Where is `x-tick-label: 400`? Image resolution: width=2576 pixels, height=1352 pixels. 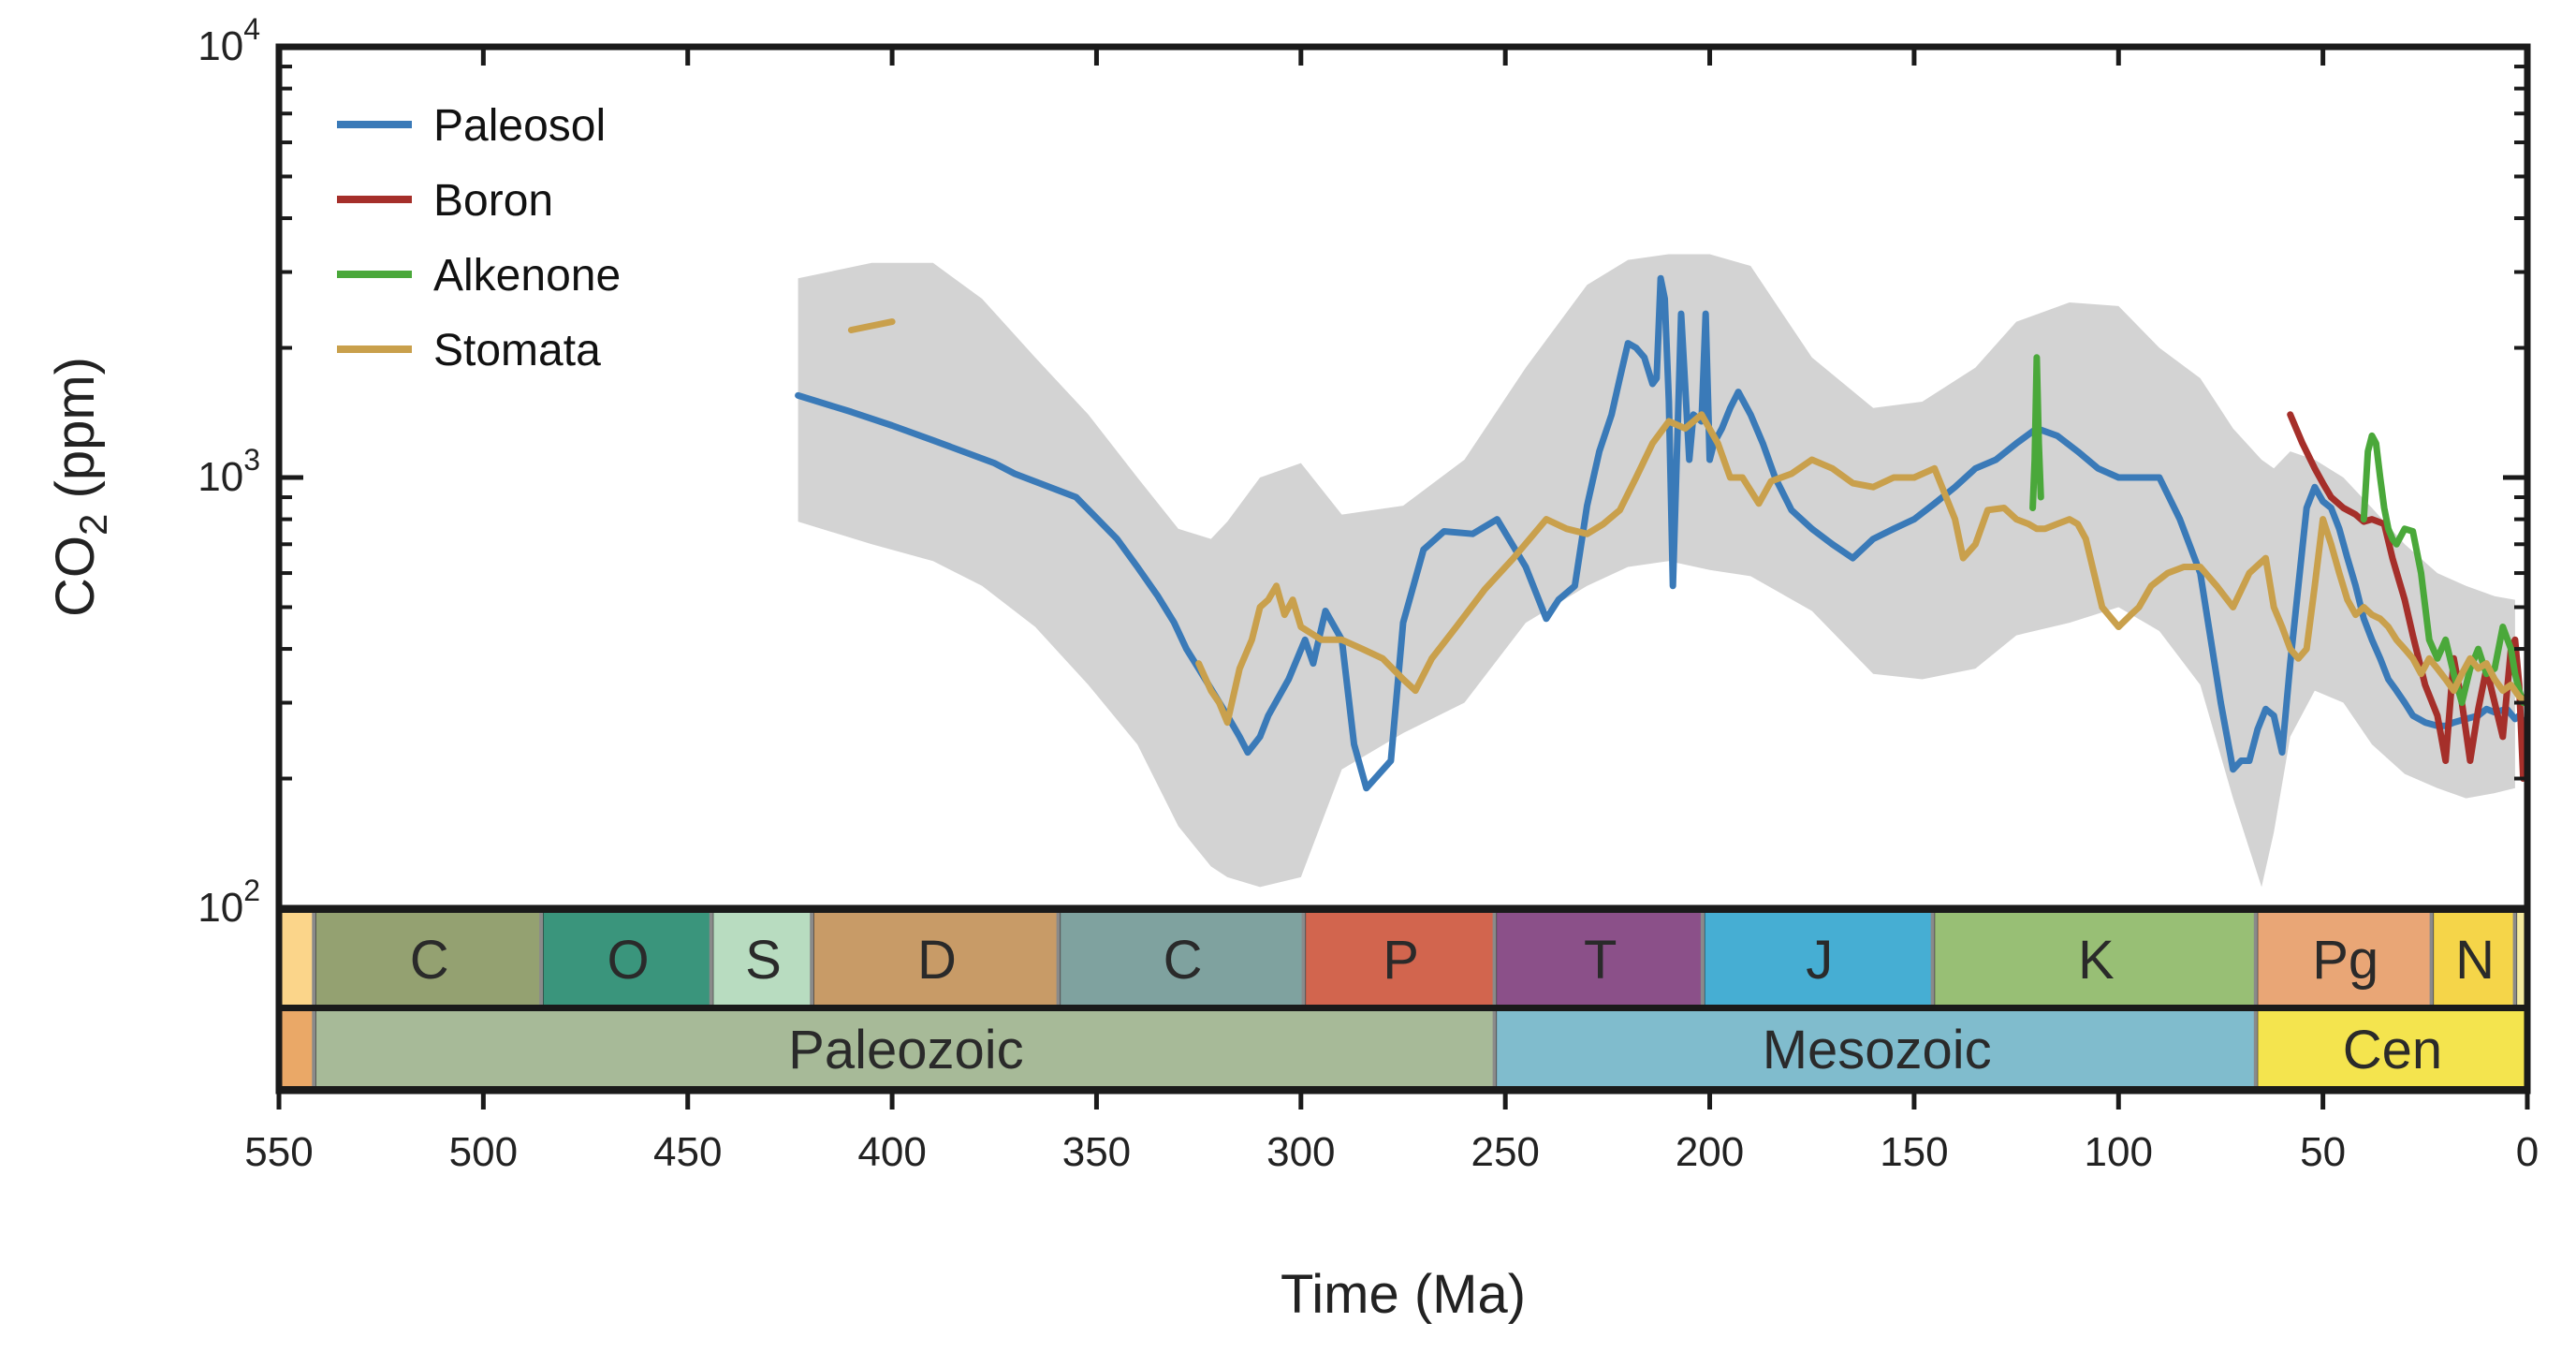
x-tick-label: 400 is located at coordinates (891, 1152).